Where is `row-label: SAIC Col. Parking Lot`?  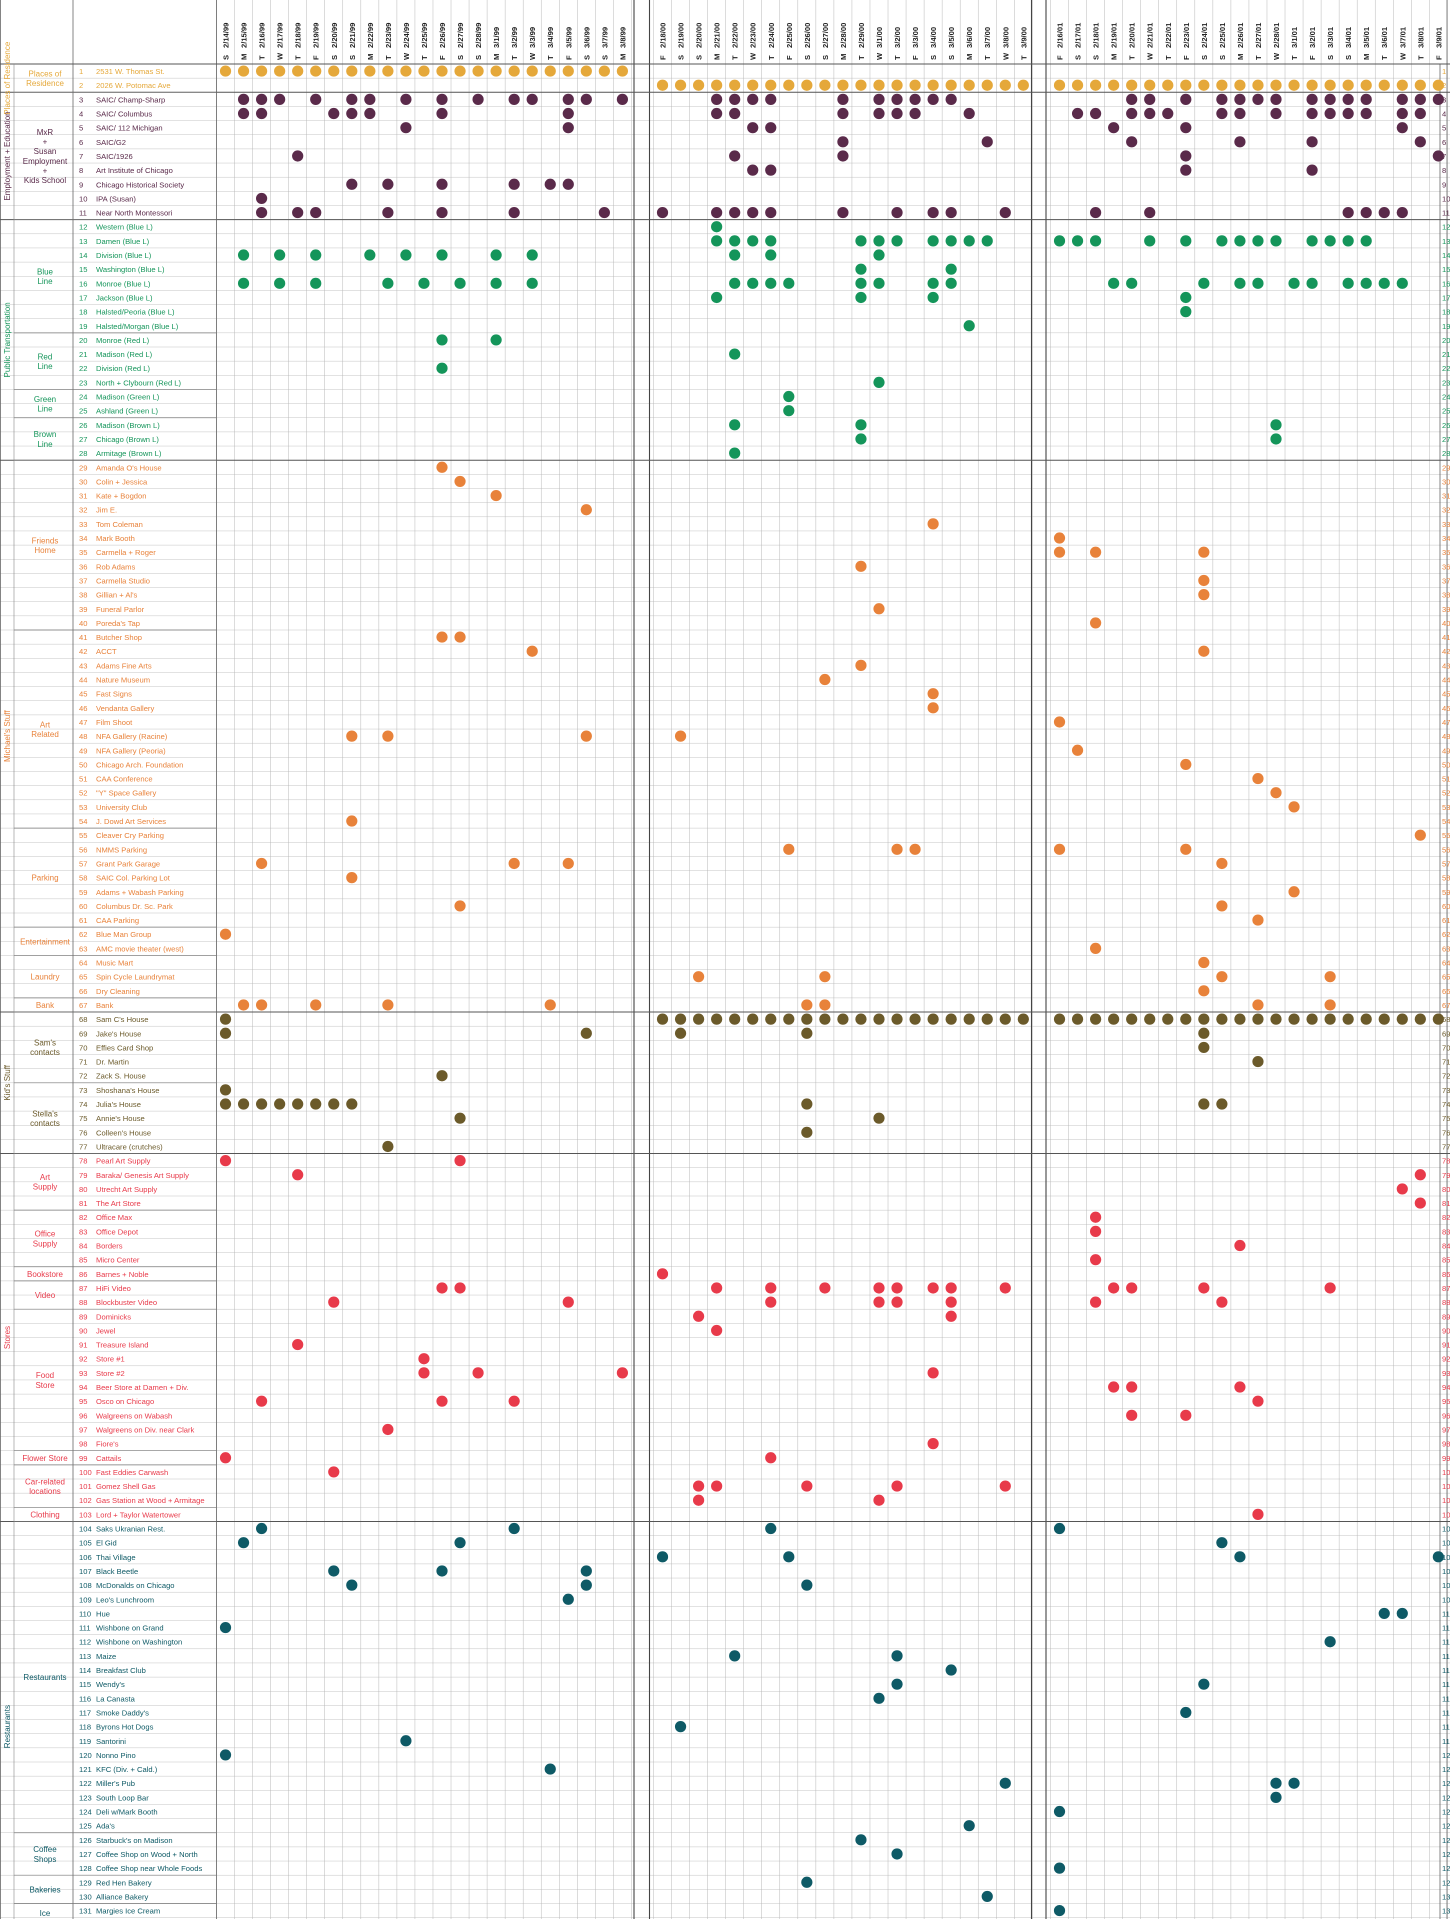
row-label: SAIC Col. Parking Lot is located at coordinates (133, 878).